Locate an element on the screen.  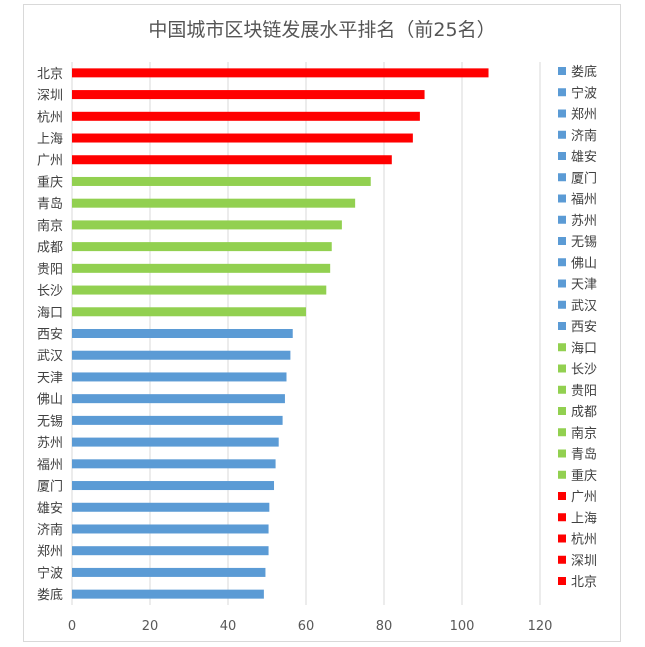
legend-item: 武汉 is located at coordinates (577, 306).